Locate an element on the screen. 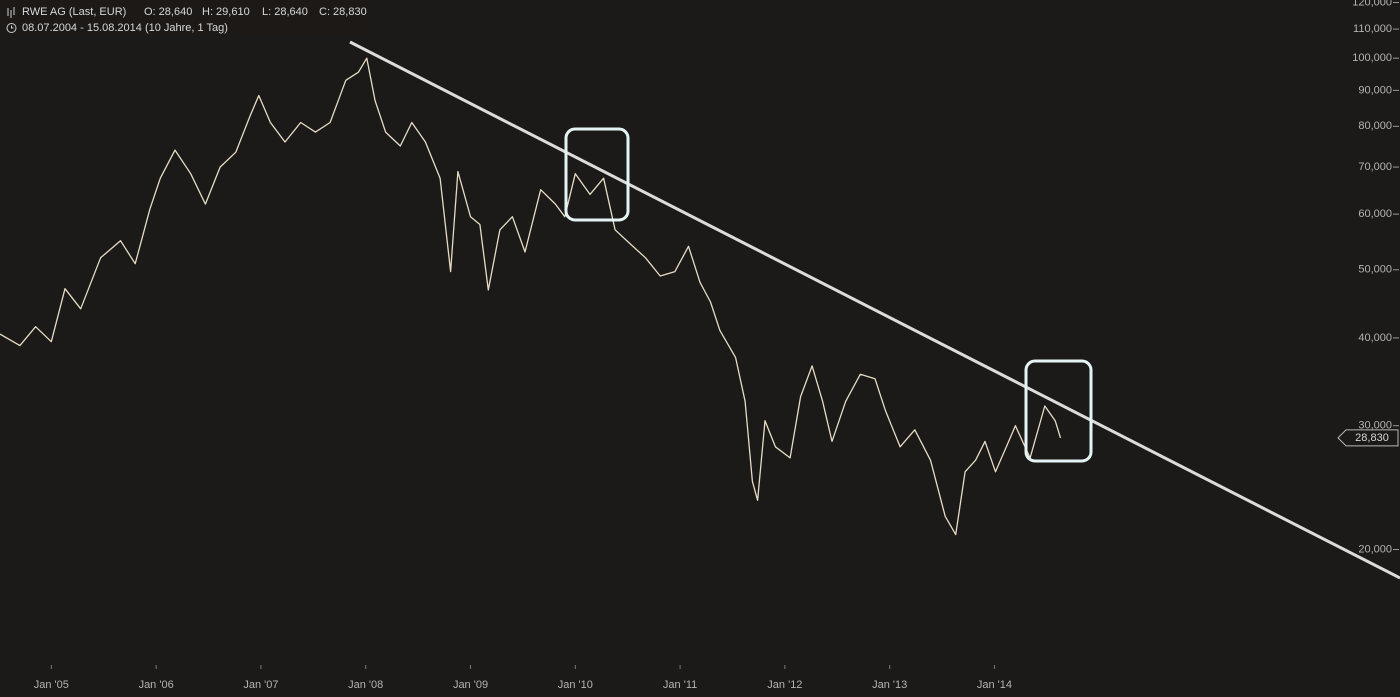 The height and width of the screenshot is (697, 1400). y-tick-label: 30,000 is located at coordinates (1375, 426).